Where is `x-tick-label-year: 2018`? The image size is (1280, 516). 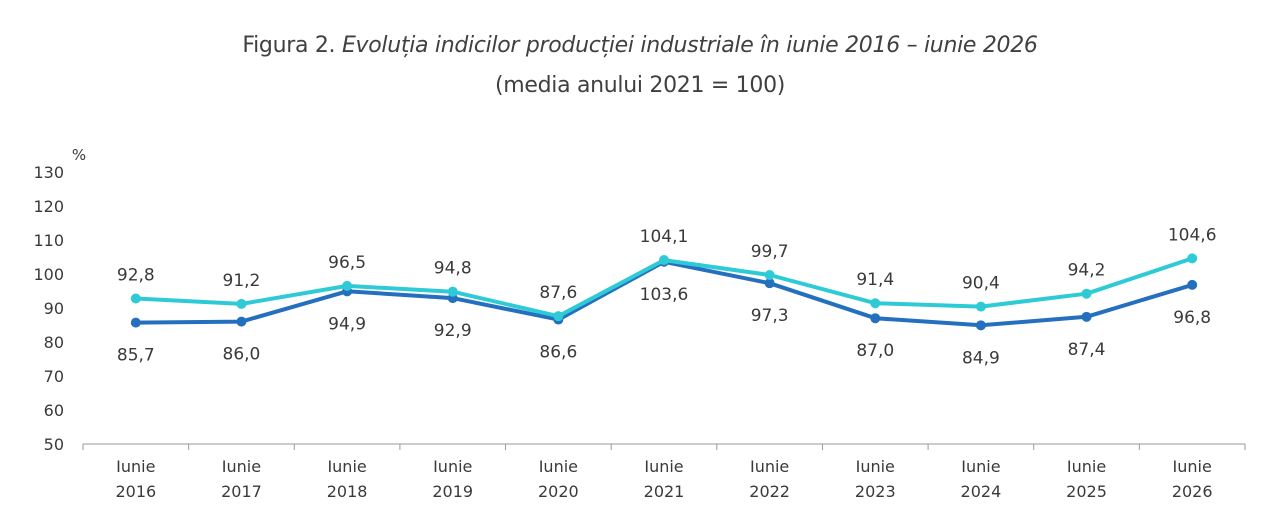 x-tick-label-year: 2018 is located at coordinates (347, 491).